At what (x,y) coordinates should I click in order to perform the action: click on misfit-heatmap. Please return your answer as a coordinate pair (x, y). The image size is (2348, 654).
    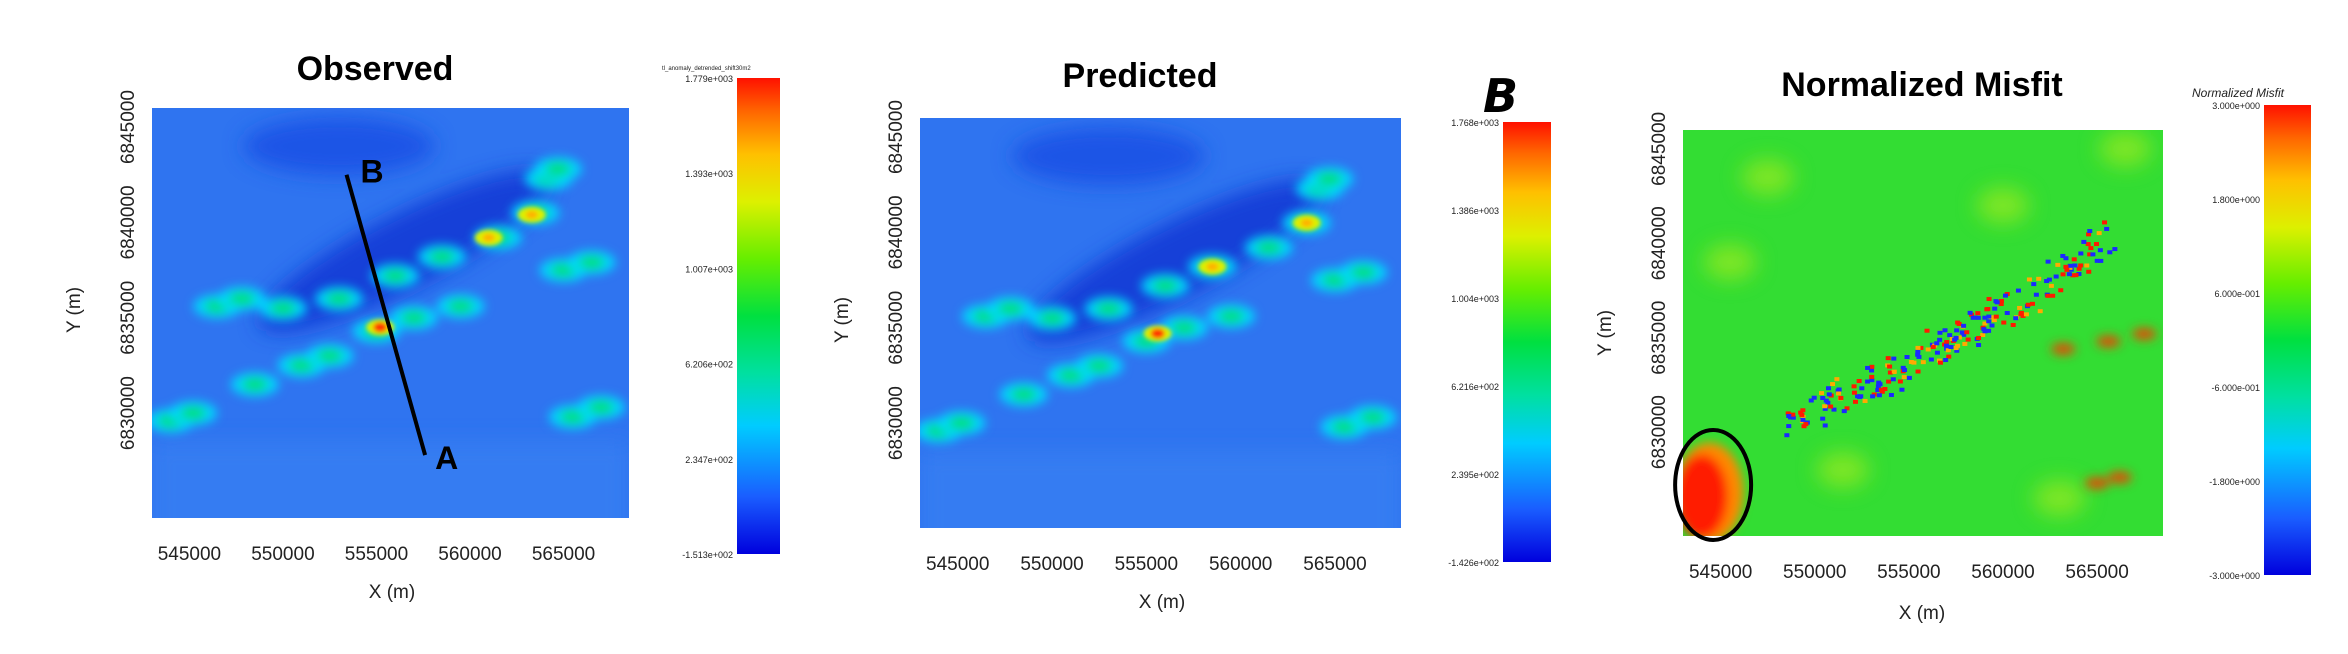
    Looking at the image, I should click on (1923, 333).